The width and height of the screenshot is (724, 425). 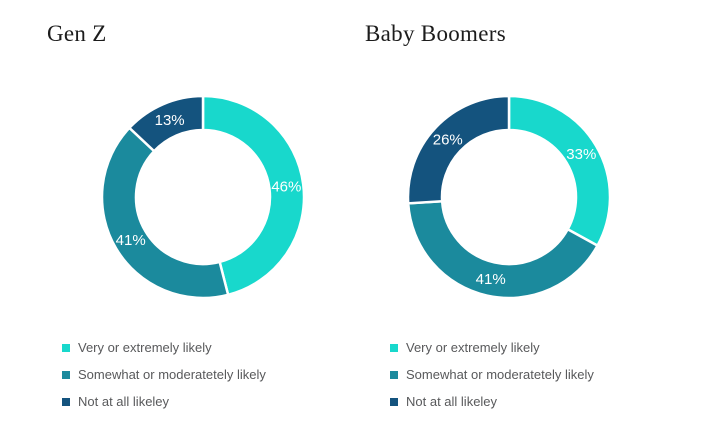 I want to click on slice-data-label: 33%, so click(x=581, y=154).